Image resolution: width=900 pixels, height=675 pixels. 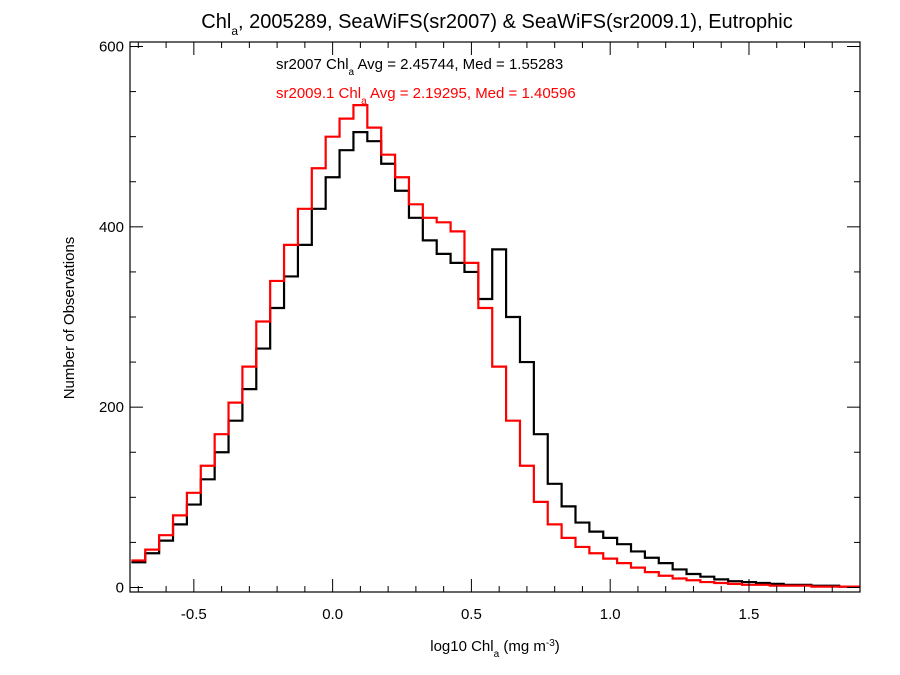 What do you see at coordinates (111, 227) in the screenshot?
I see `y-tick-label: 400` at bounding box center [111, 227].